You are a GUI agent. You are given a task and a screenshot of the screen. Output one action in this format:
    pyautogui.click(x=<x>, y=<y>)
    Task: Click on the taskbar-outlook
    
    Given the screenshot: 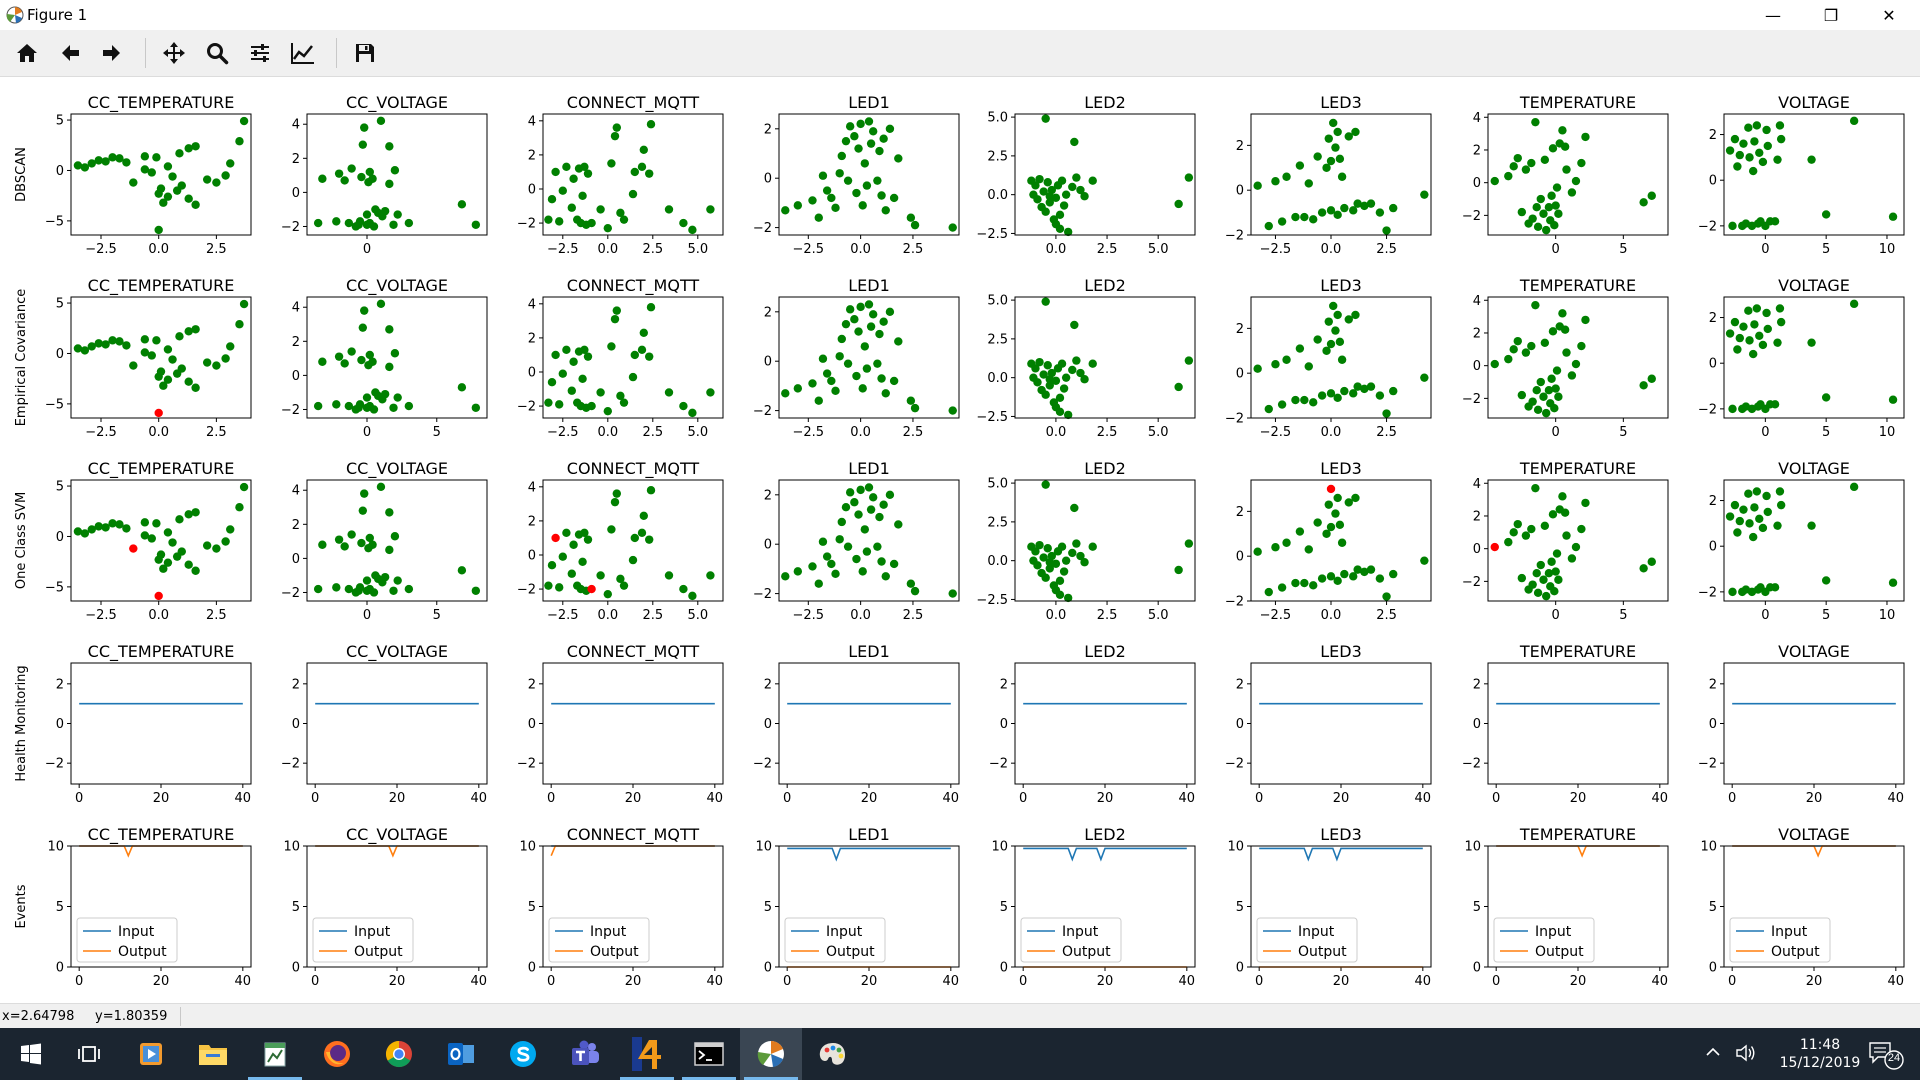 What is the action you would take?
    pyautogui.click(x=461, y=1054)
    